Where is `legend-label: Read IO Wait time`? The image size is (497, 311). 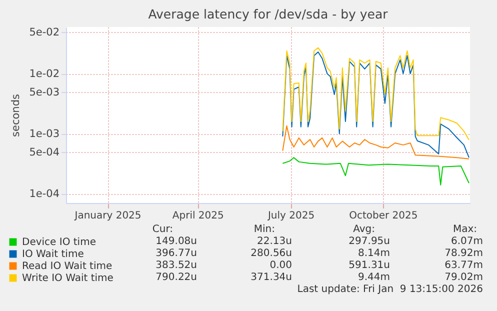
legend-label: Read IO Wait time is located at coordinates (67, 266).